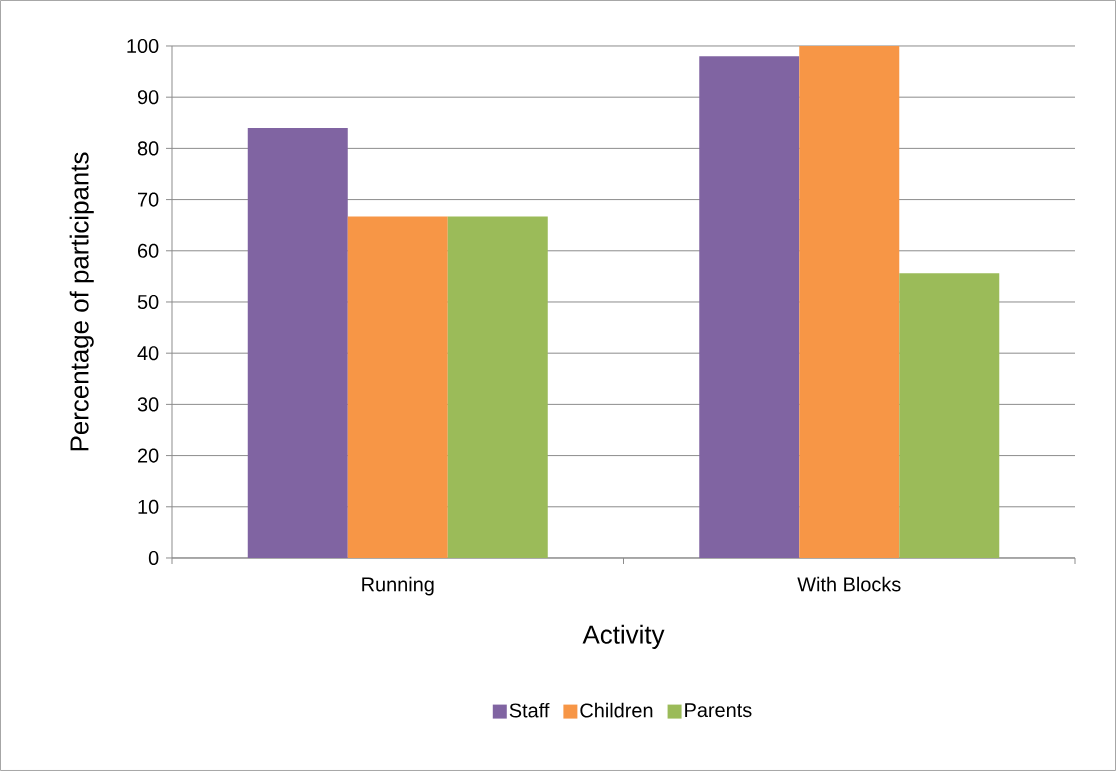  I want to click on y-tick-label: 100, so click(143, 46).